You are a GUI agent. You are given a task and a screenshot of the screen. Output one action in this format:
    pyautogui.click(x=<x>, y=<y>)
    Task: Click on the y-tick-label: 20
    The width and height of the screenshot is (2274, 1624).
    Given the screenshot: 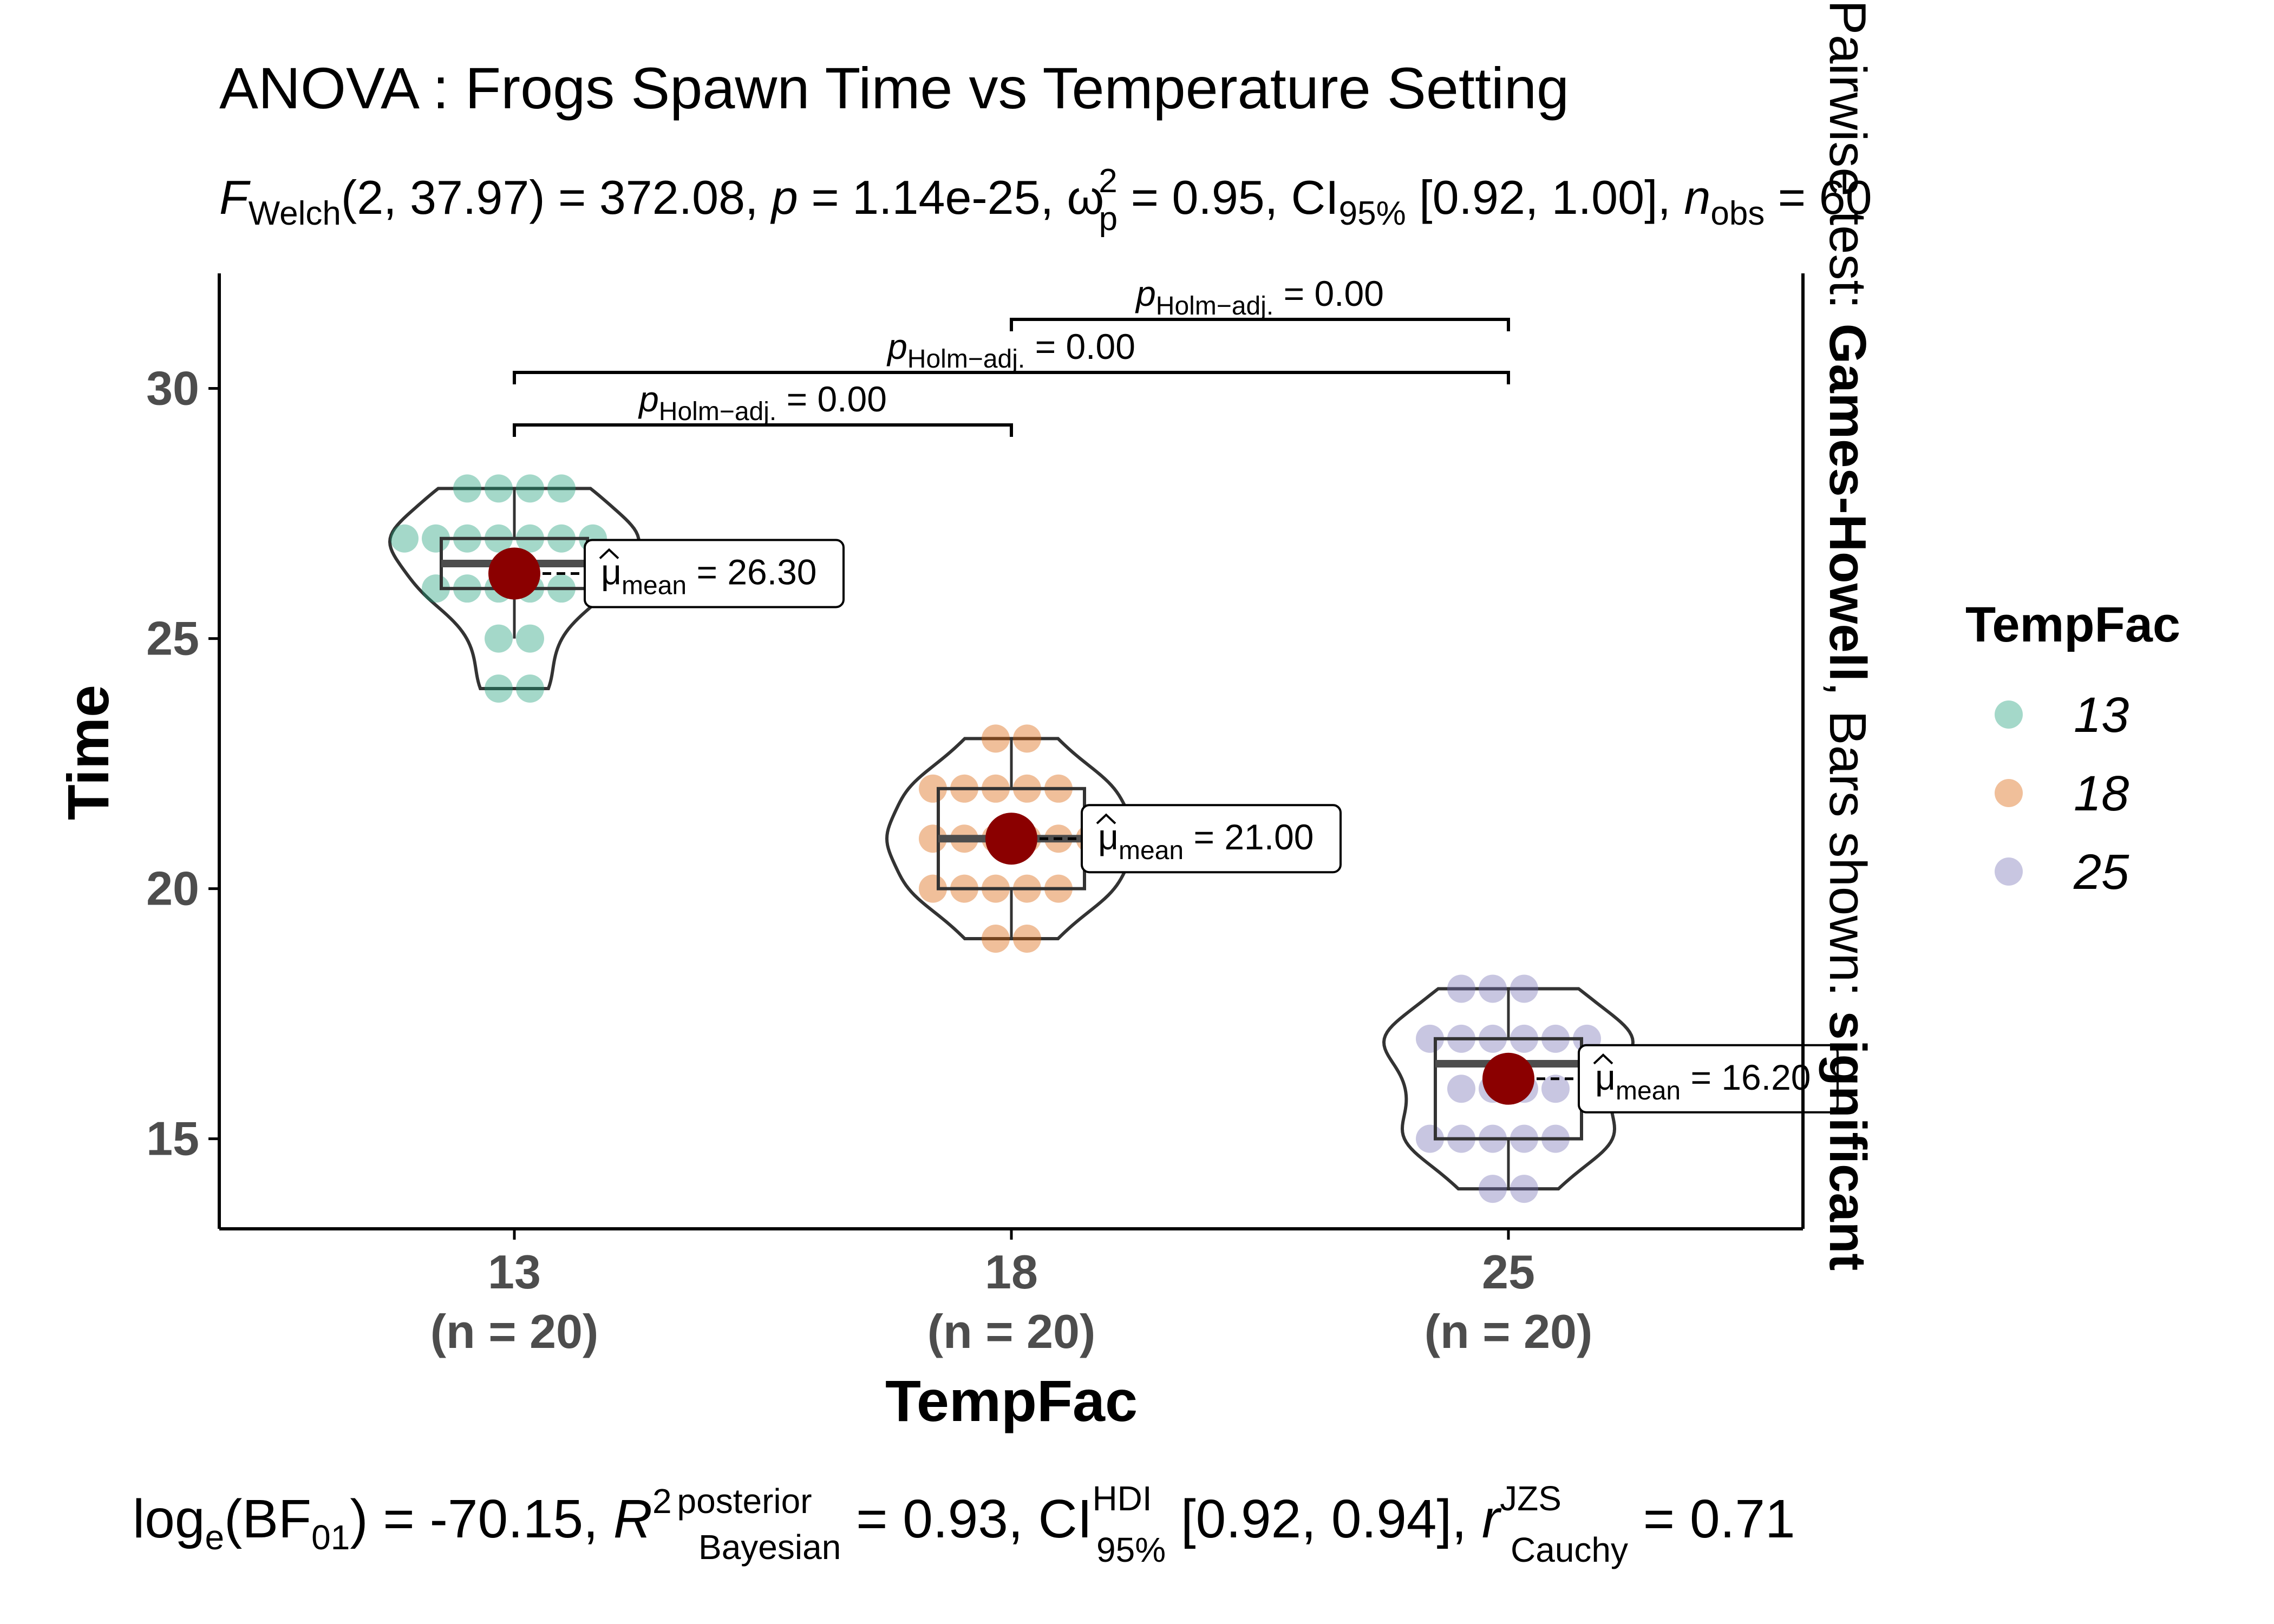 What is the action you would take?
    pyautogui.click(x=172, y=888)
    